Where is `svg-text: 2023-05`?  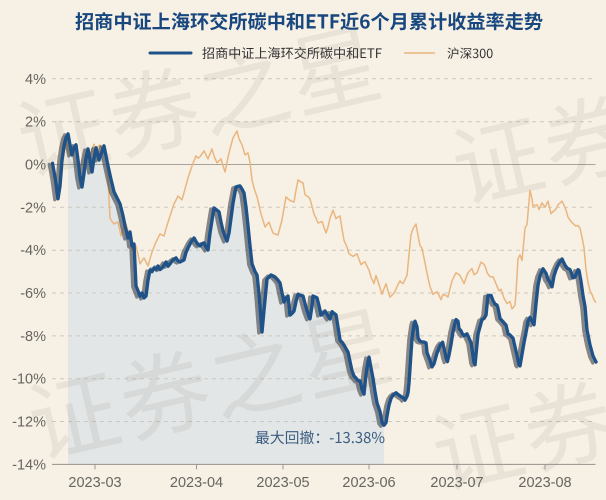
svg-text: 2023-05 is located at coordinates (282, 483).